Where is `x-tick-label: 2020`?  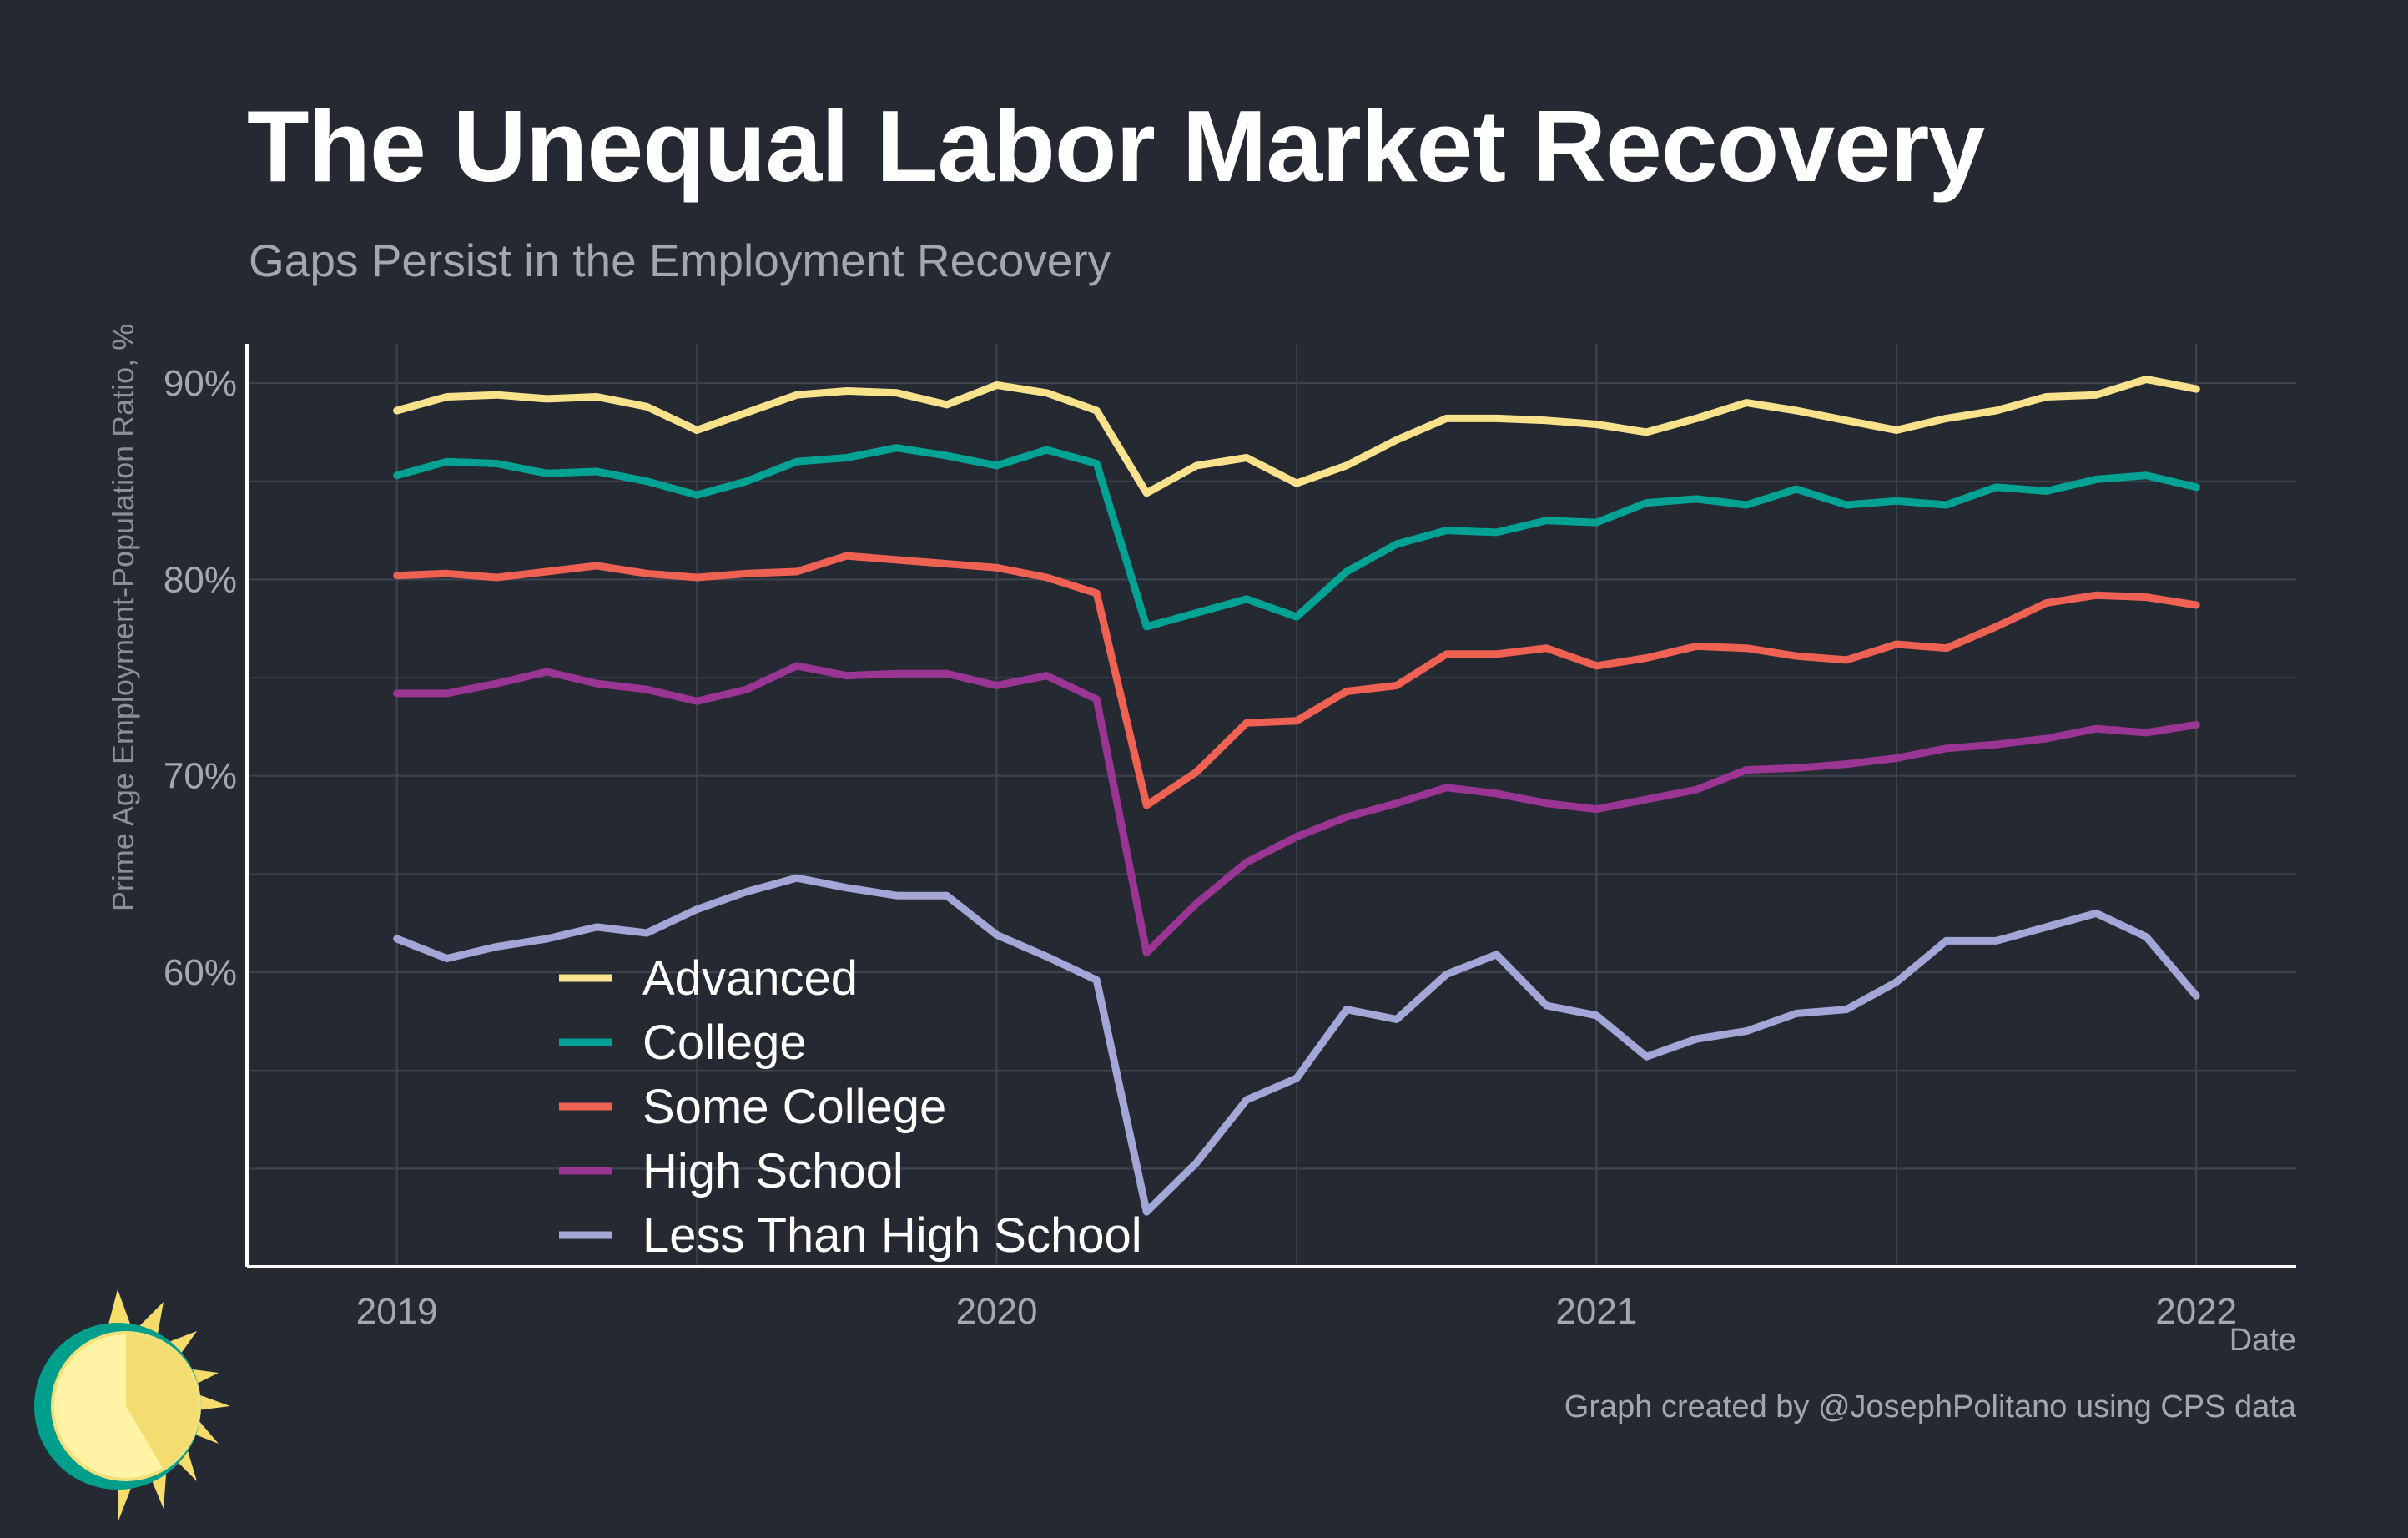
x-tick-label: 2020 is located at coordinates (997, 1311).